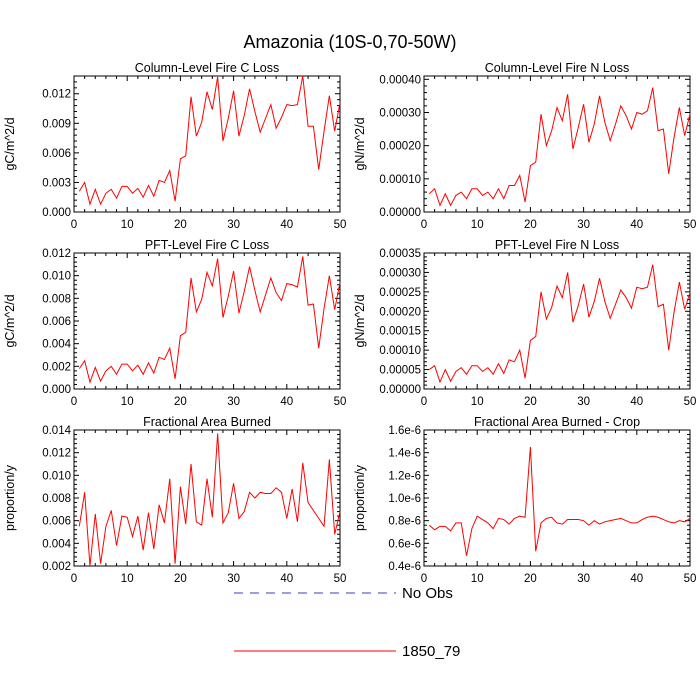 This screenshot has width=700, height=700. What do you see at coordinates (404, 499) in the screenshot?
I see `y-tick-label: 1.0e-6` at bounding box center [404, 499].